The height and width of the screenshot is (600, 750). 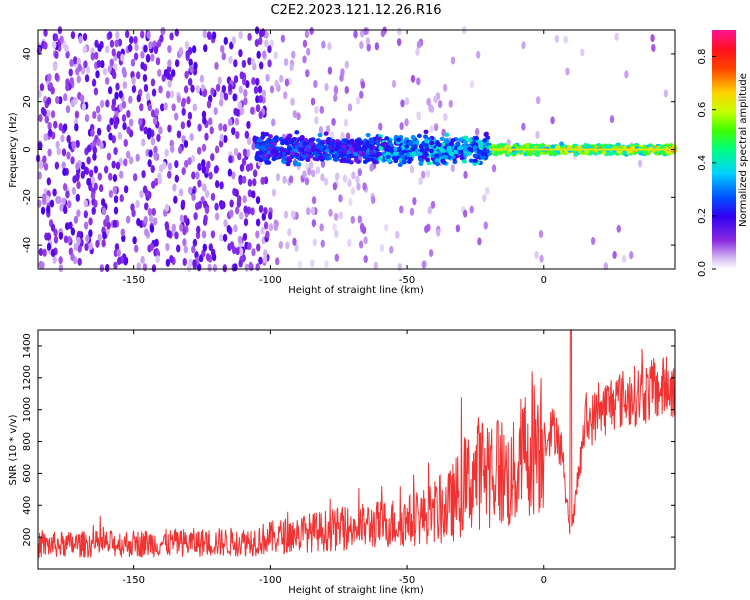 I want to click on x-tick-label: -50, so click(x=407, y=280).